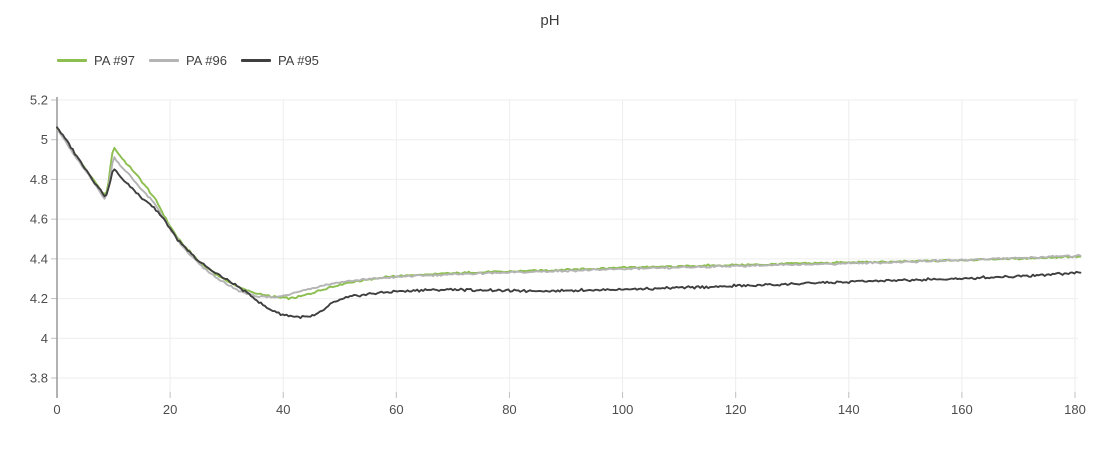 The height and width of the screenshot is (450, 1100). Describe the element at coordinates (44, 139) in the screenshot. I see `y-tick-label: 5` at that location.